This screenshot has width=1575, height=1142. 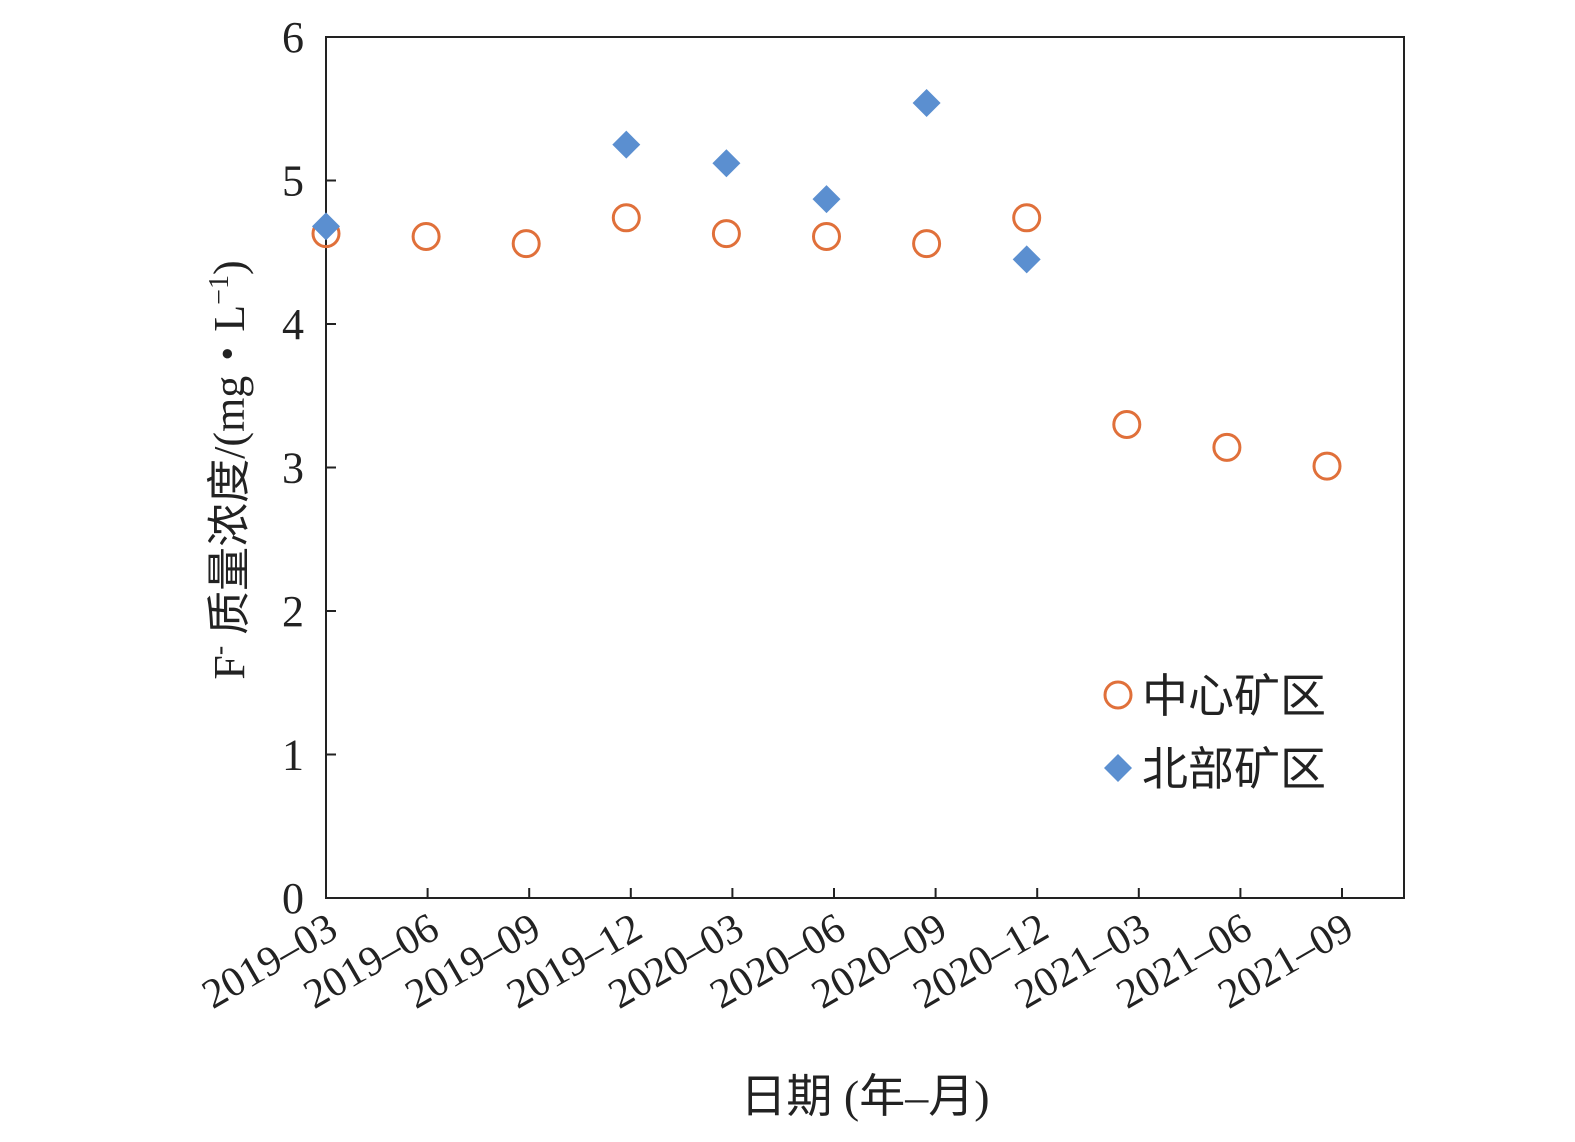 What do you see at coordinates (293, 755) in the screenshot?
I see `y-tick-label: 1` at bounding box center [293, 755].